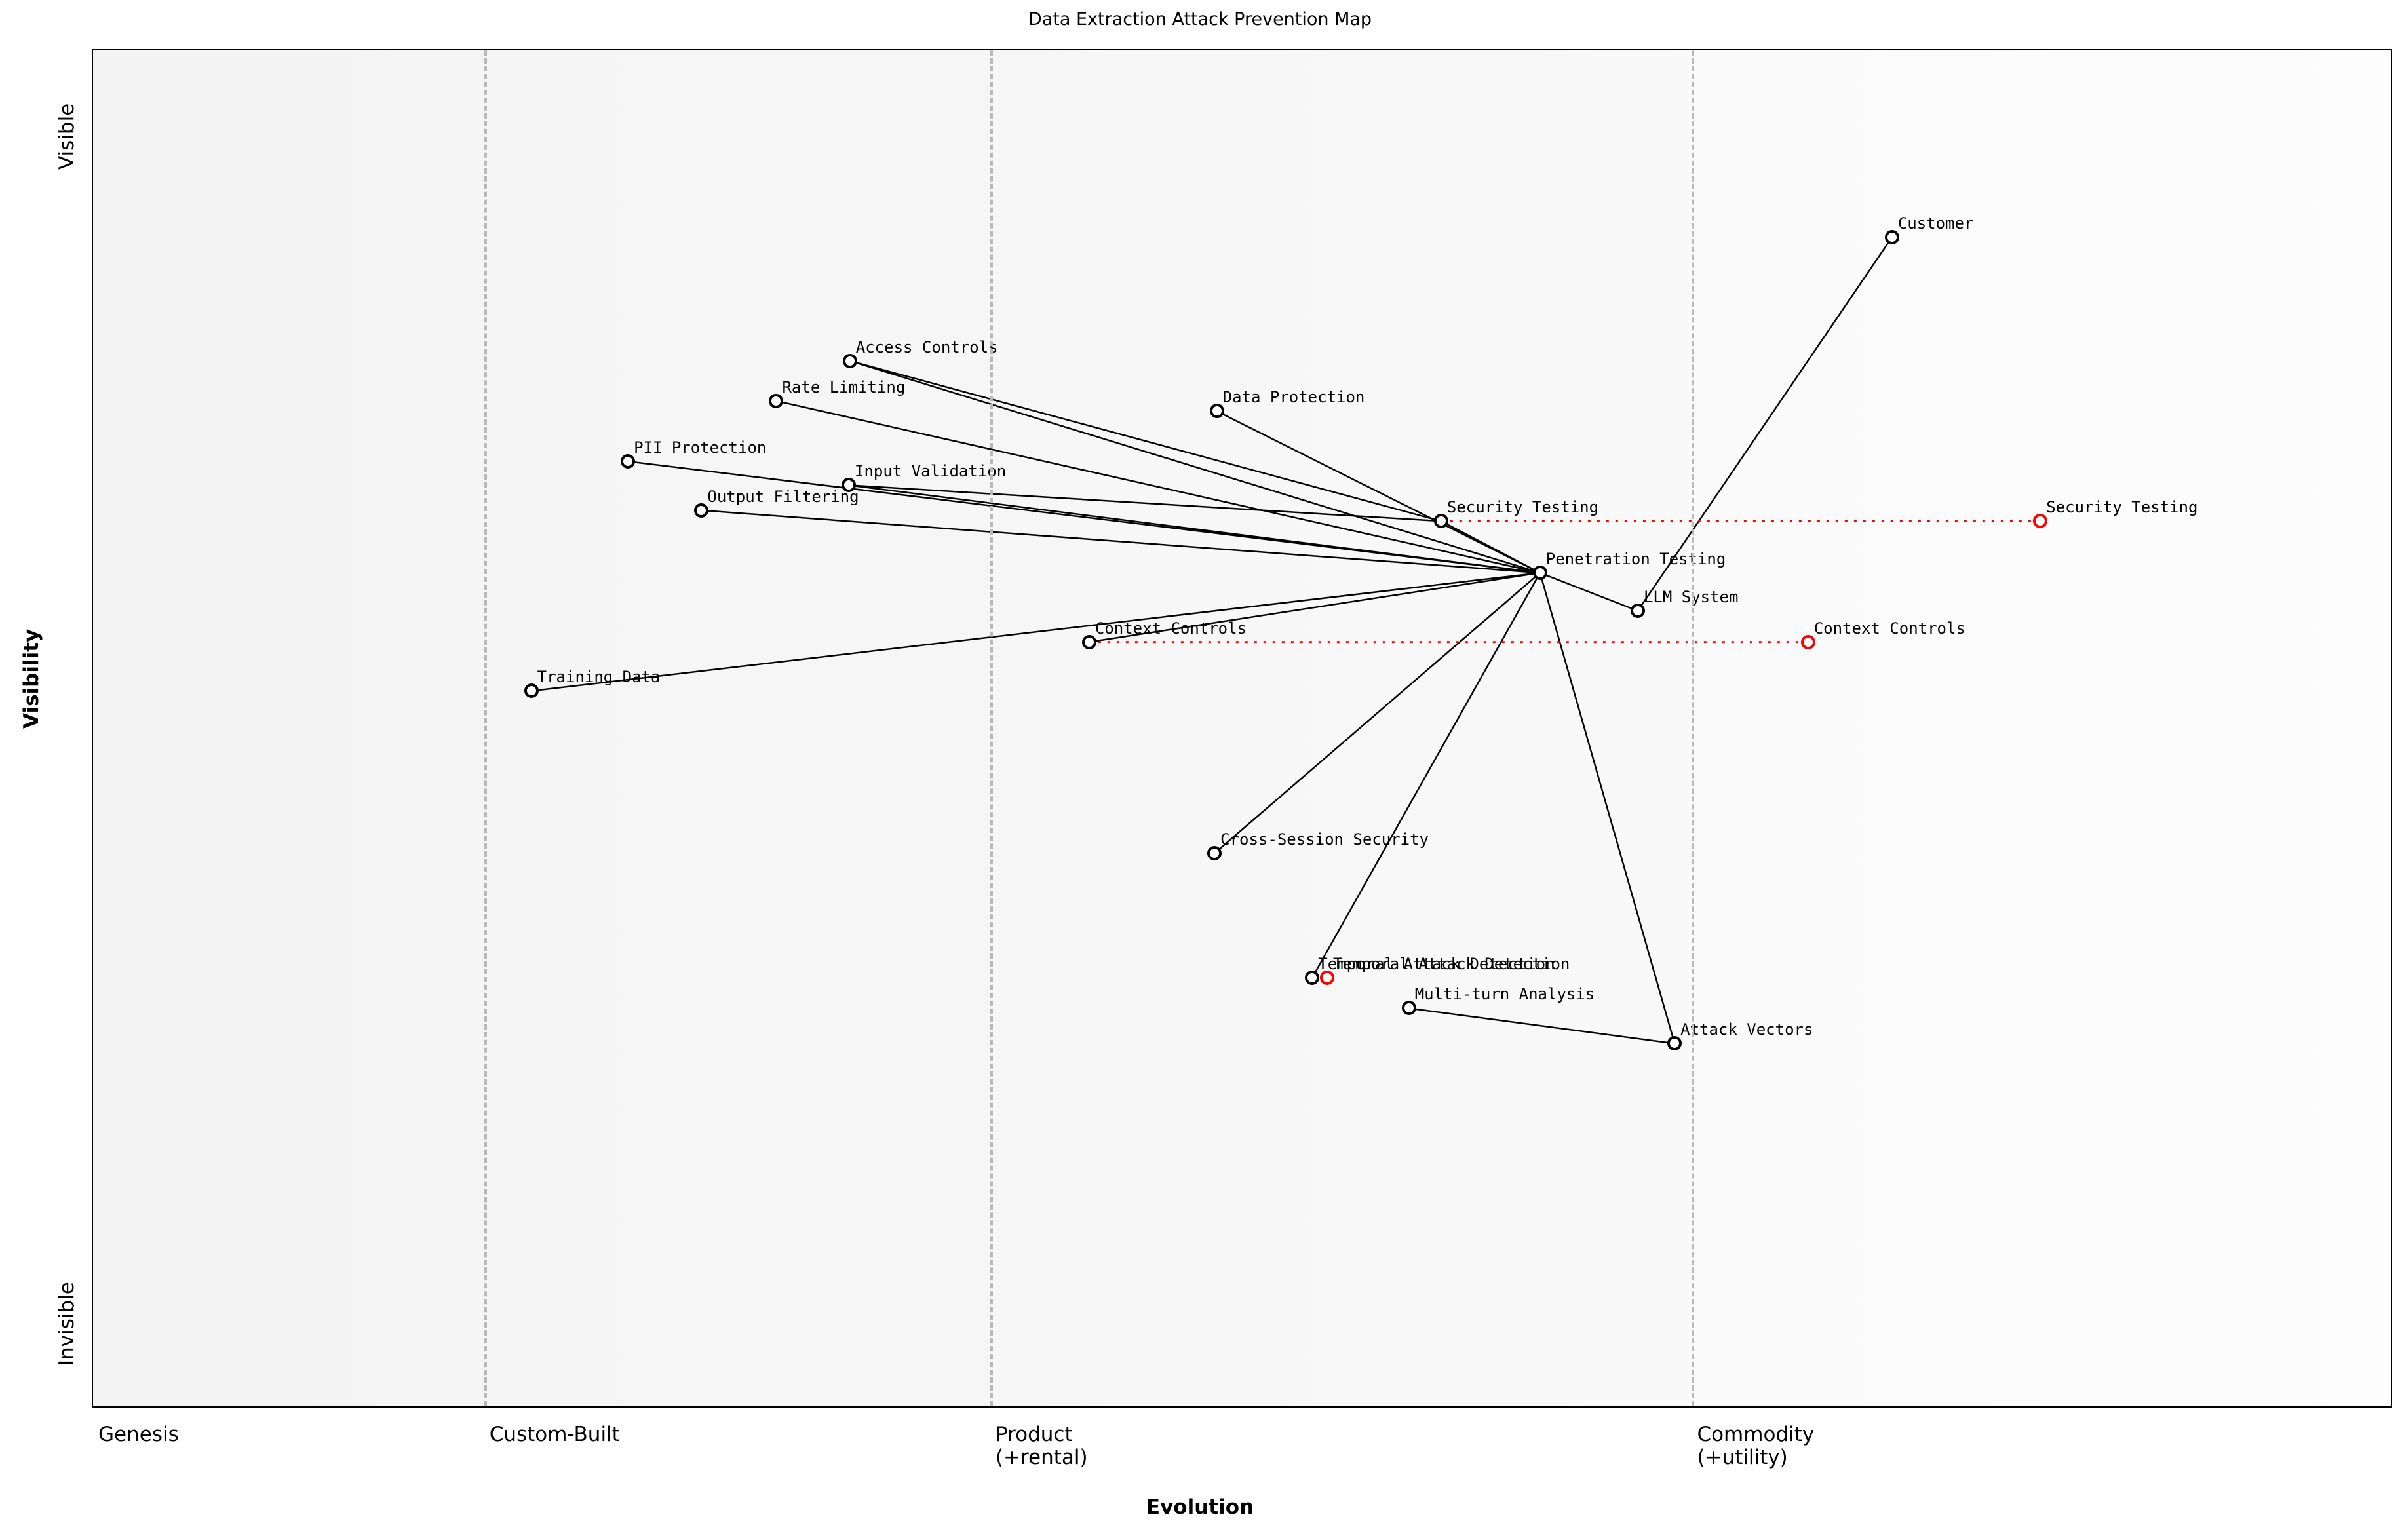 Image resolution: width=2400 pixels, height=1540 pixels. Describe the element at coordinates (67, 1323) in the screenshot. I see `y-tick-label: Invisible` at that location.